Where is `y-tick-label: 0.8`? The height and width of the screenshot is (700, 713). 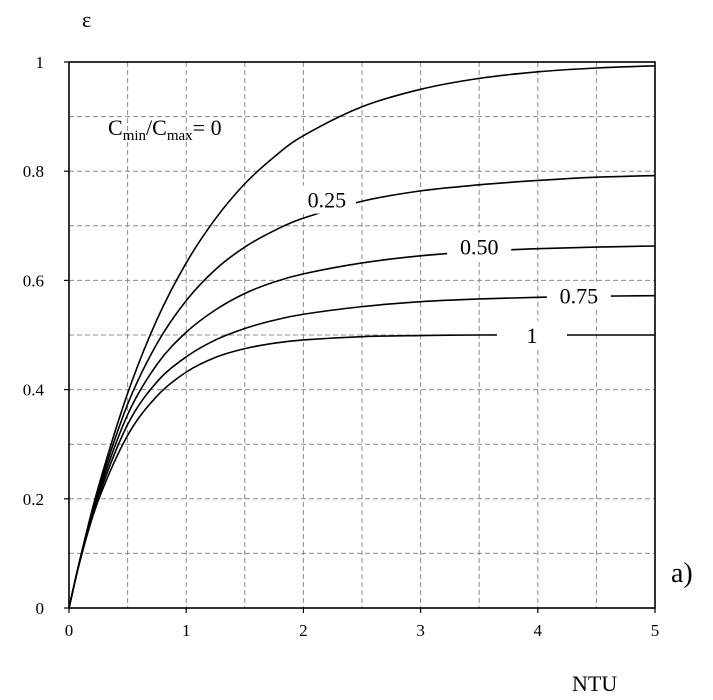 y-tick-label: 0.8 is located at coordinates (33, 171).